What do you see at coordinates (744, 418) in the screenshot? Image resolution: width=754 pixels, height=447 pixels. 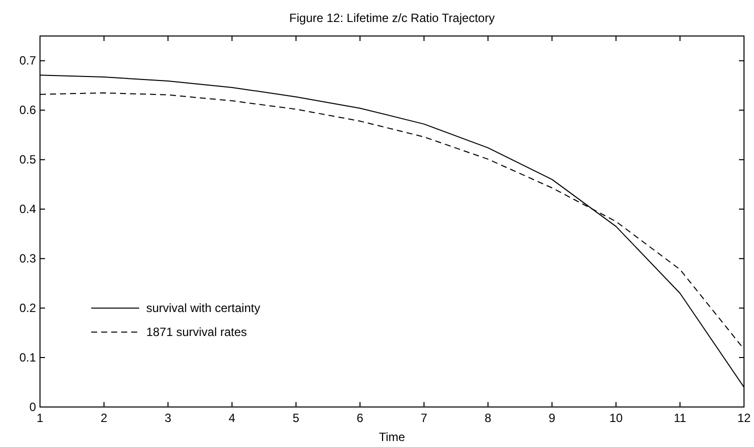 I see `x-tick-label: 12` at bounding box center [744, 418].